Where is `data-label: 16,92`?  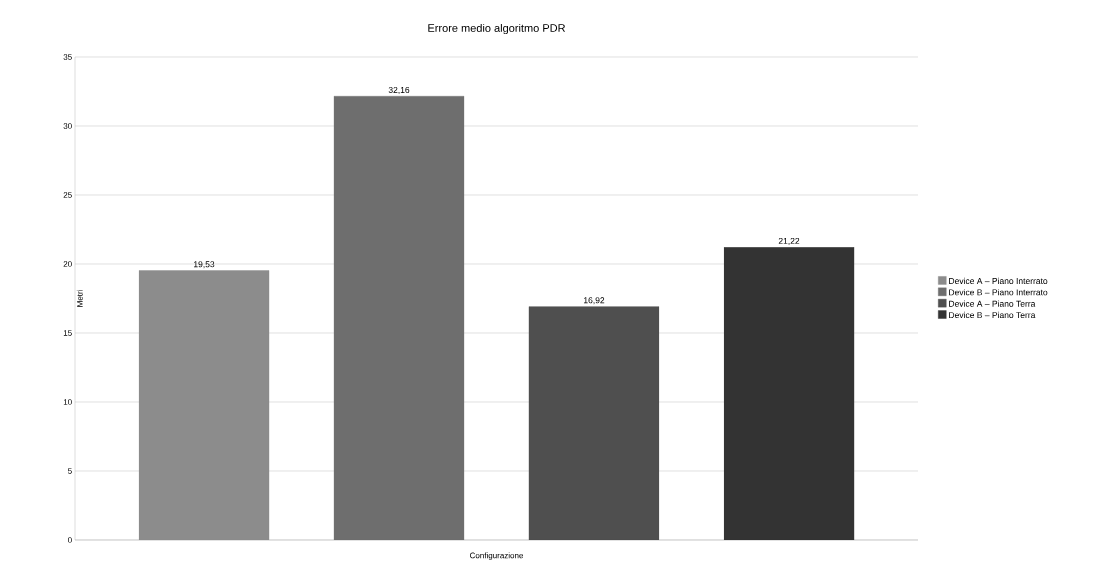
data-label: 16,92 is located at coordinates (594, 301).